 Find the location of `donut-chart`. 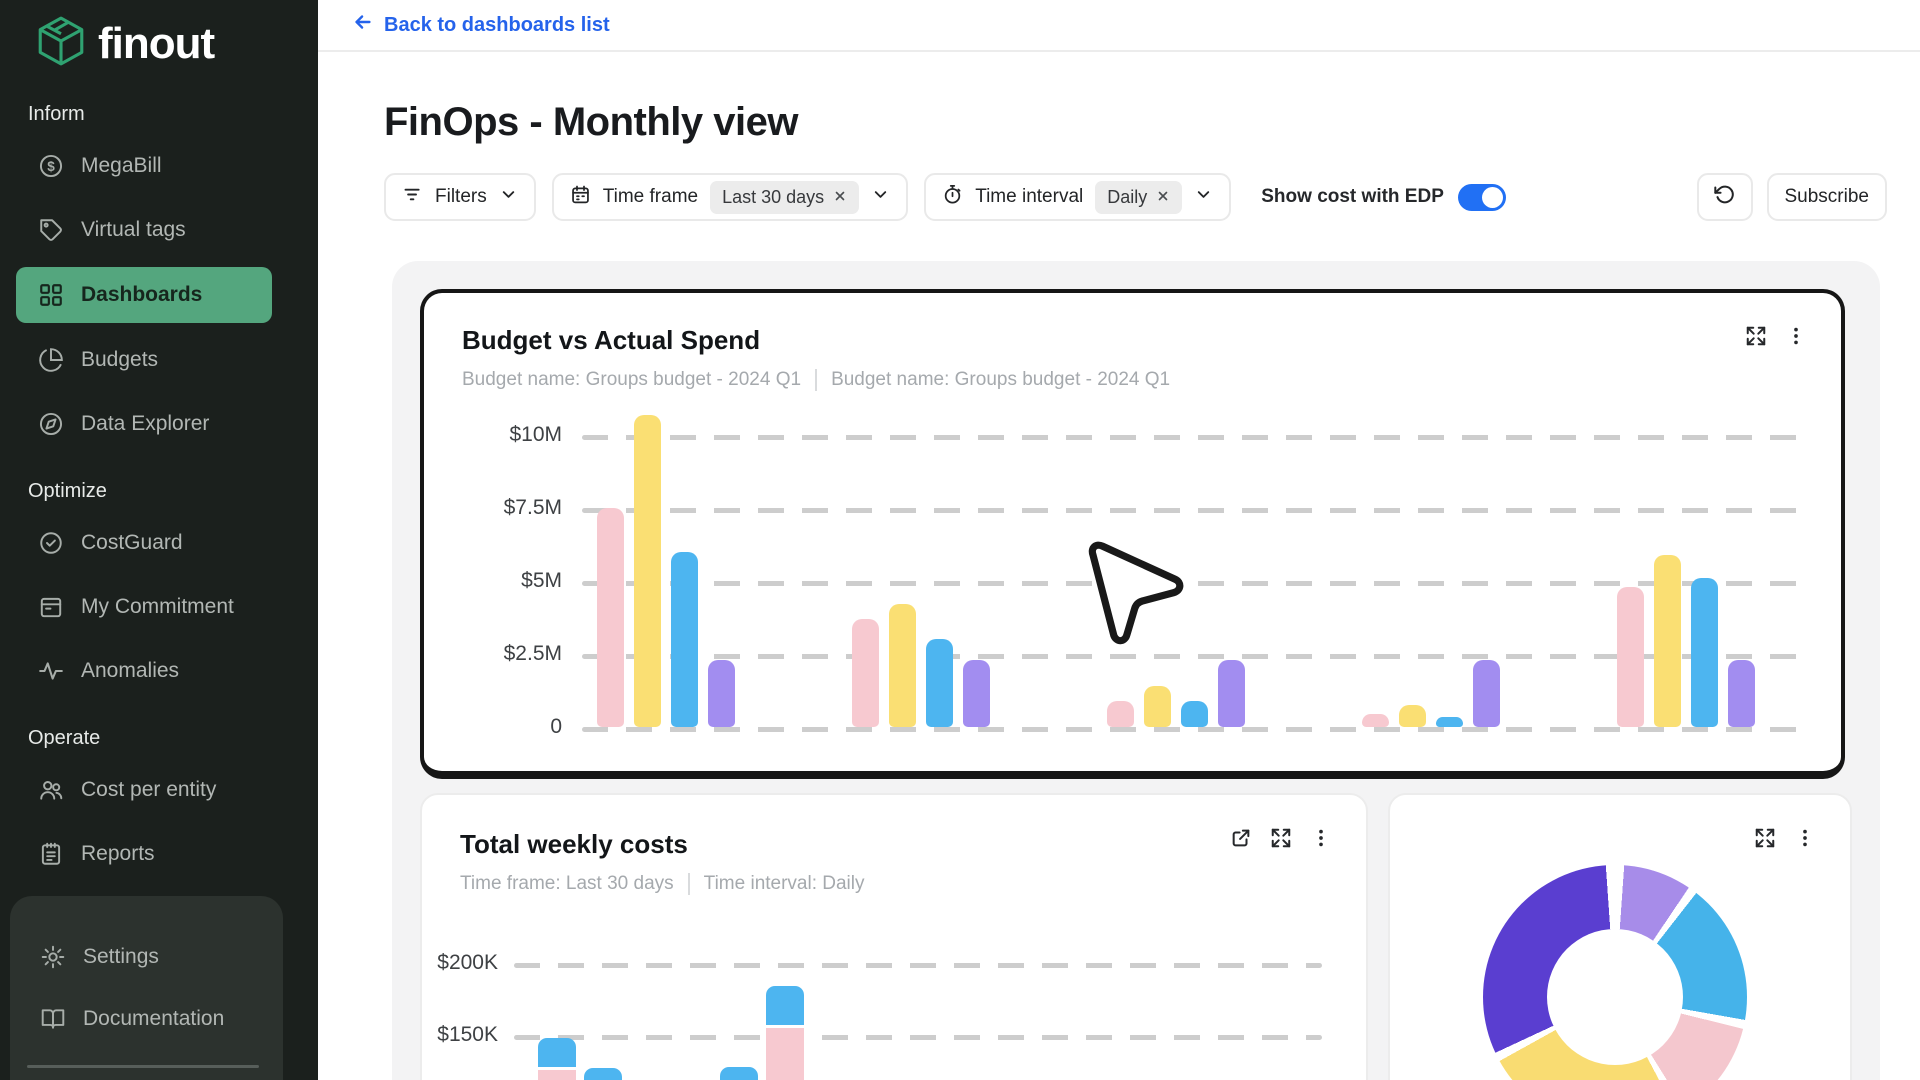

donut-chart is located at coordinates (1614, 972).